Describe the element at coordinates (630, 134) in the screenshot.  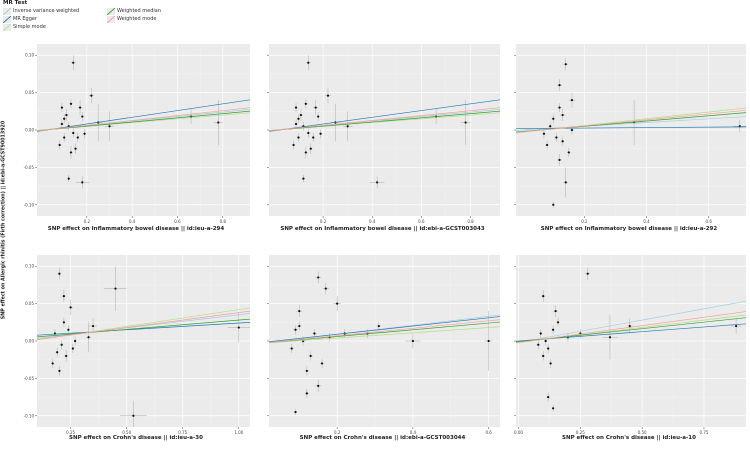
I see `chart-svg: 0.2 0.4 0.6` at that location.